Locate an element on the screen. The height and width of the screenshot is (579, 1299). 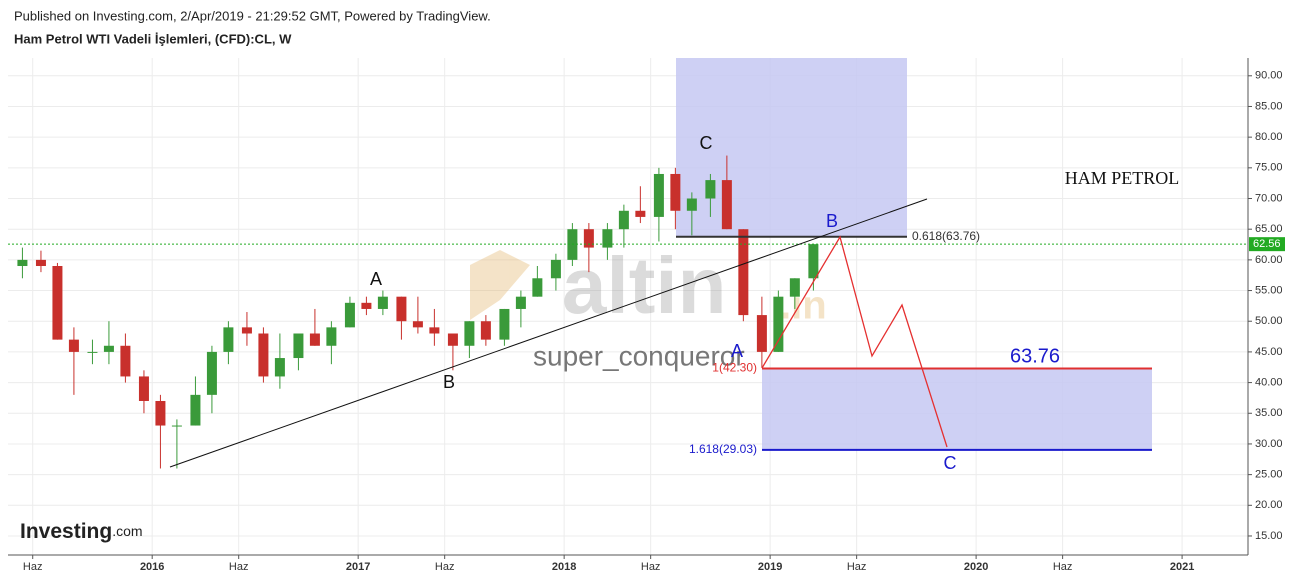
x-tick-label: 2017 is located at coordinates (358, 567).